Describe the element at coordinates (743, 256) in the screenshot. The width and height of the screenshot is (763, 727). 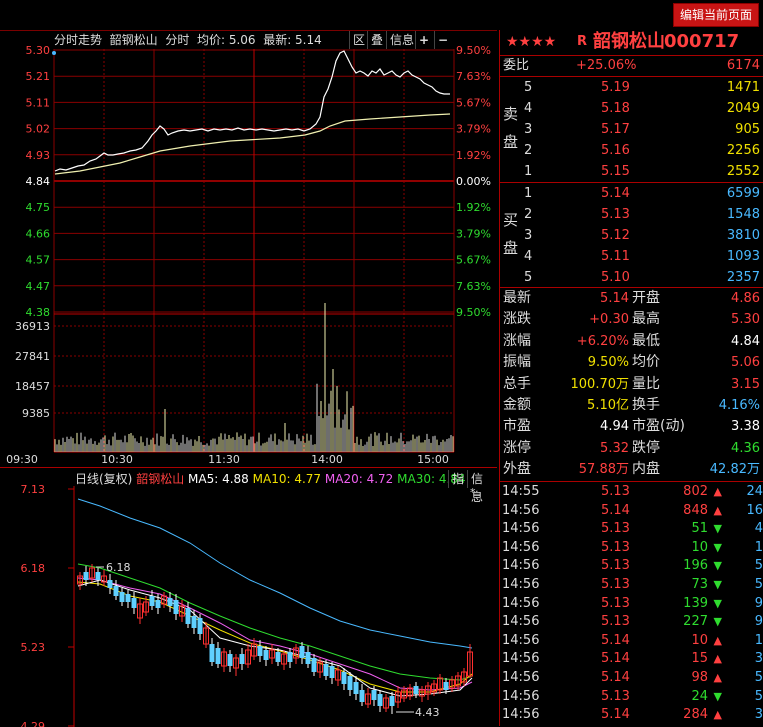
I see `buy-volume: 1093` at that location.